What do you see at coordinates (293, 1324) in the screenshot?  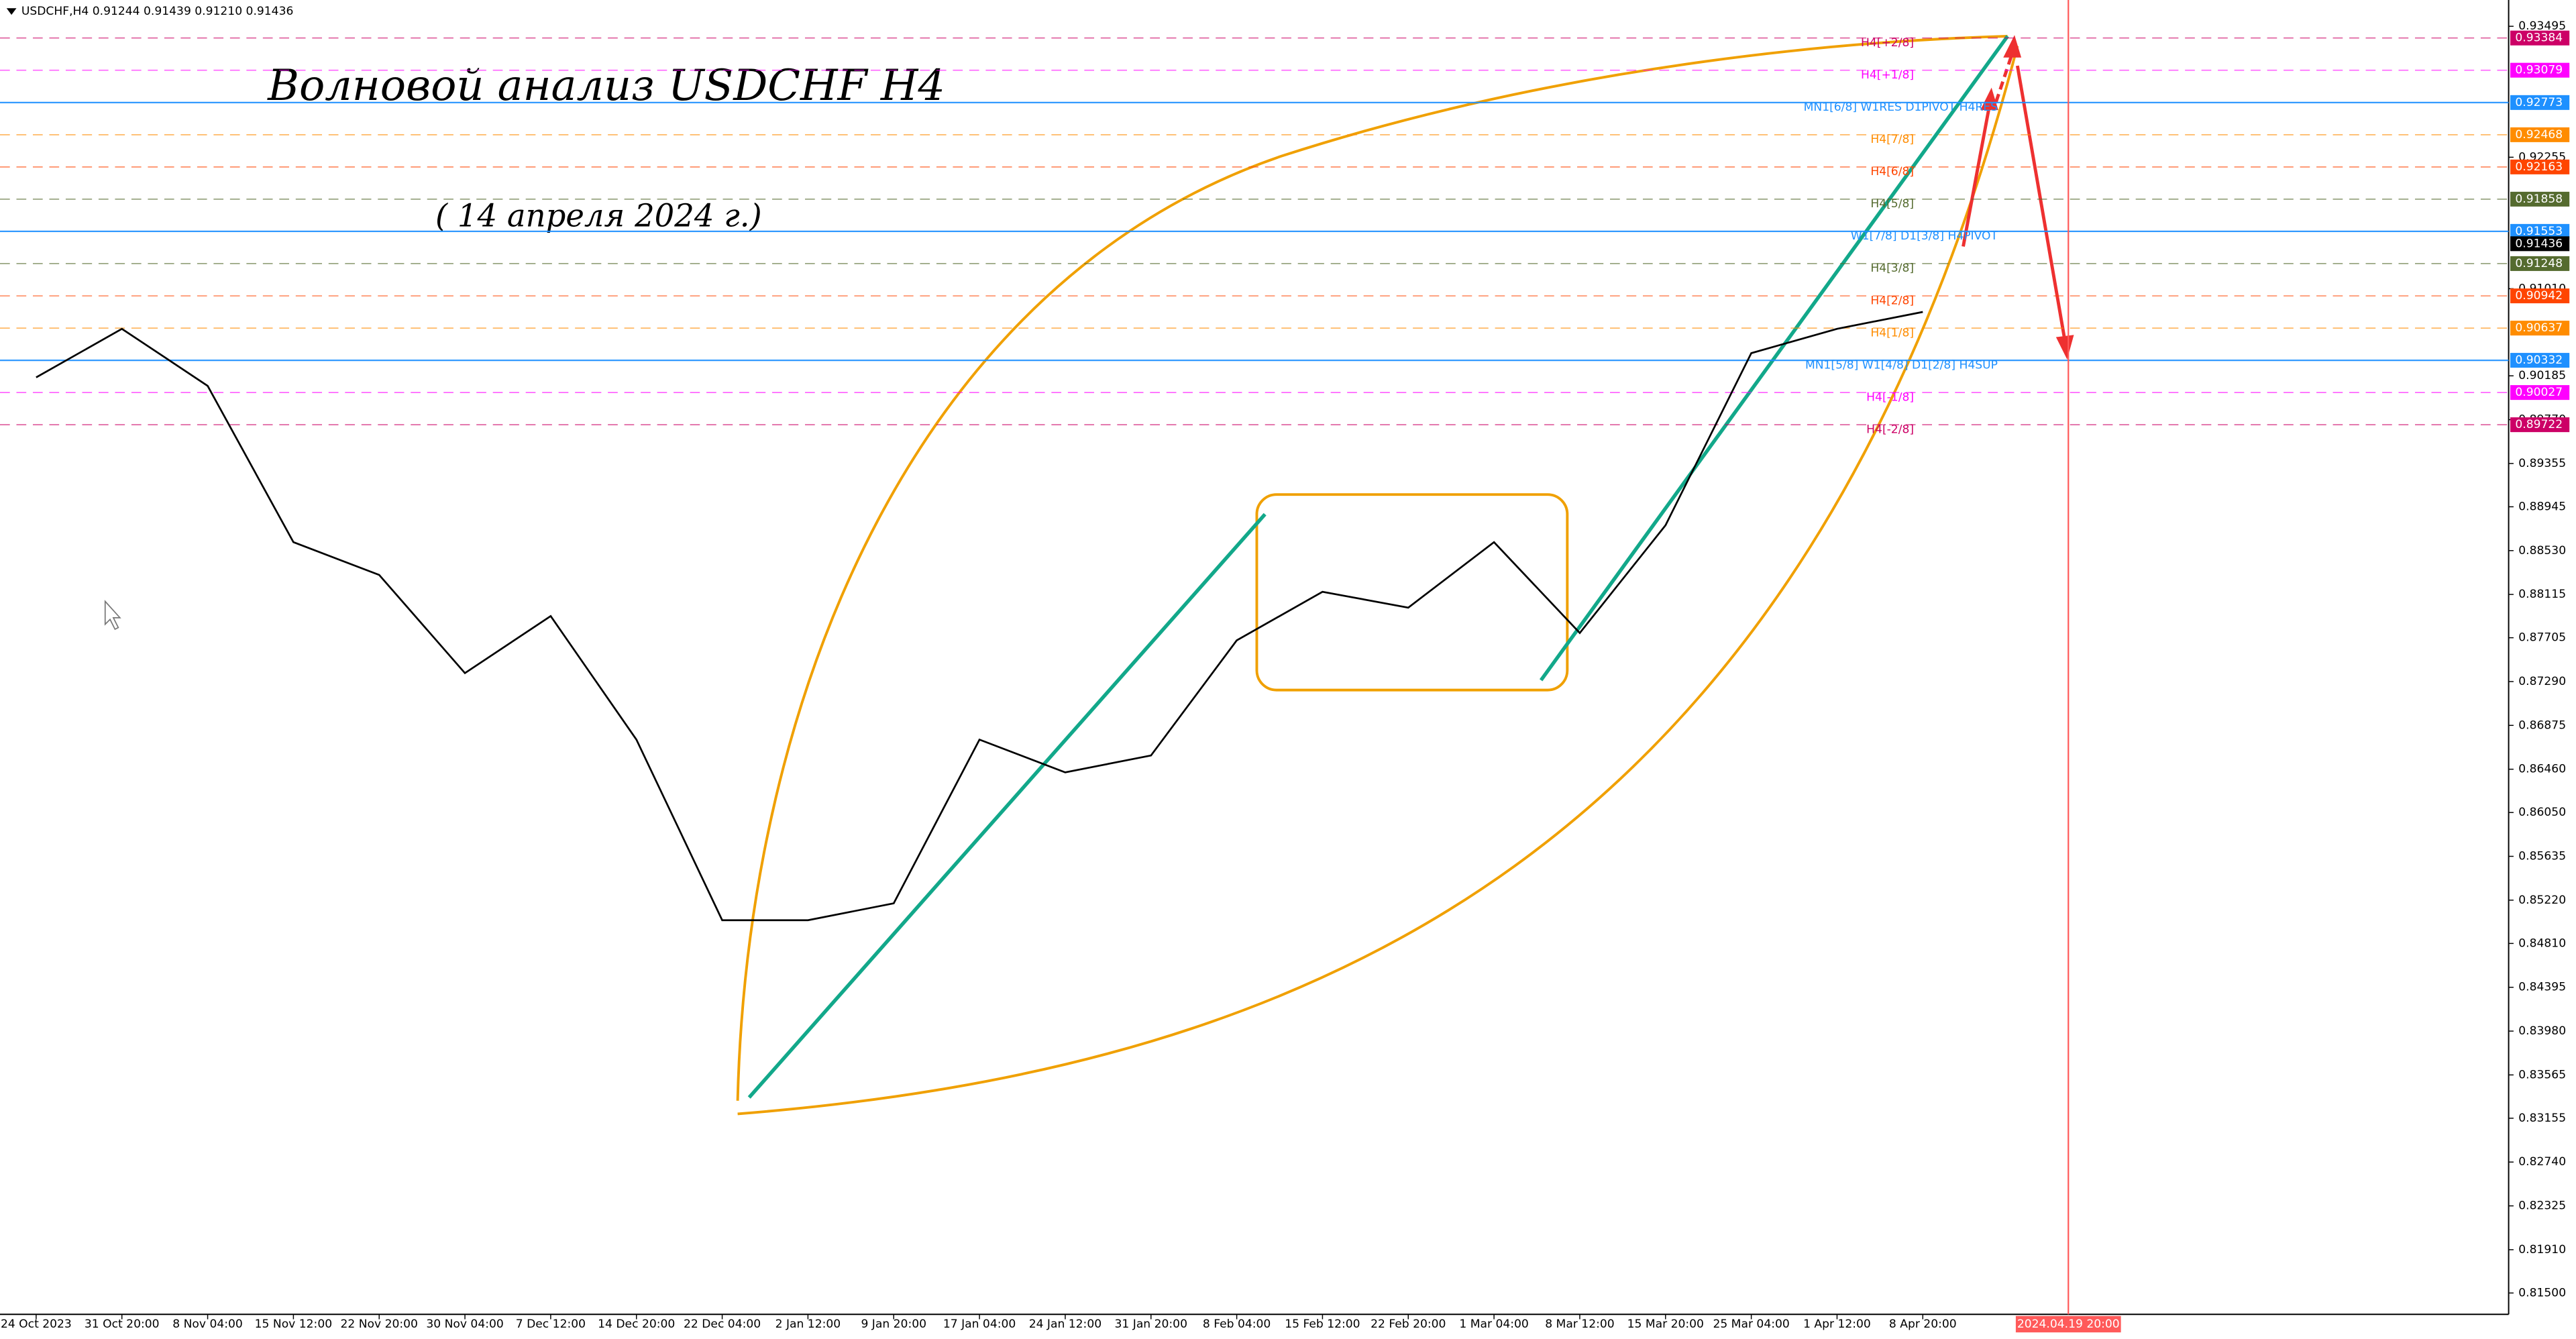 I see `x-tick-label: 15 Nov 12:00` at bounding box center [293, 1324].